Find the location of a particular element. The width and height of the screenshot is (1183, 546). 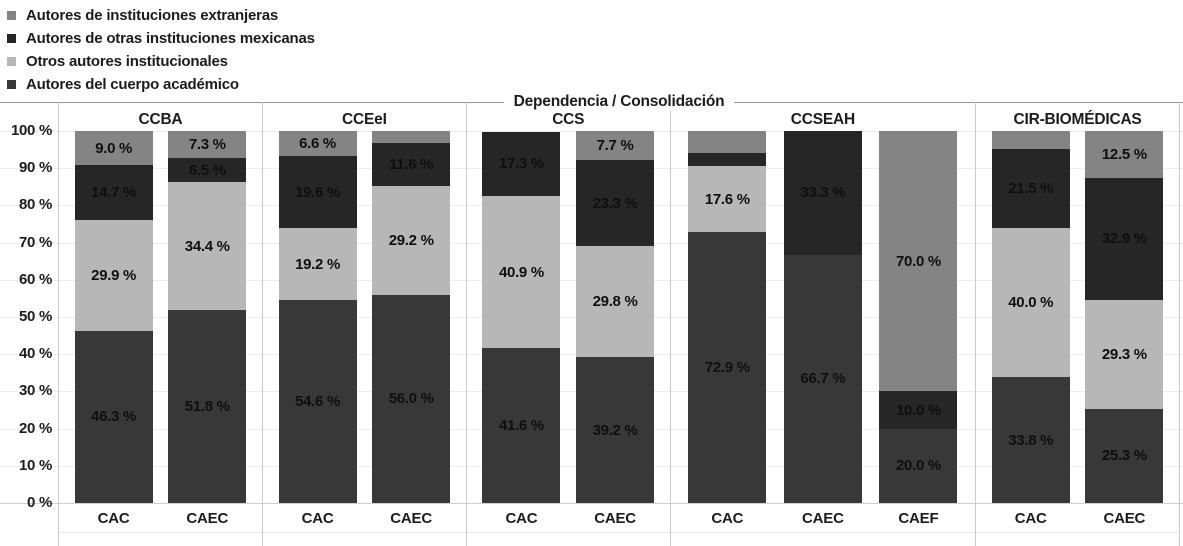

segment-value-label: 7.3 % is located at coordinates (207, 145).